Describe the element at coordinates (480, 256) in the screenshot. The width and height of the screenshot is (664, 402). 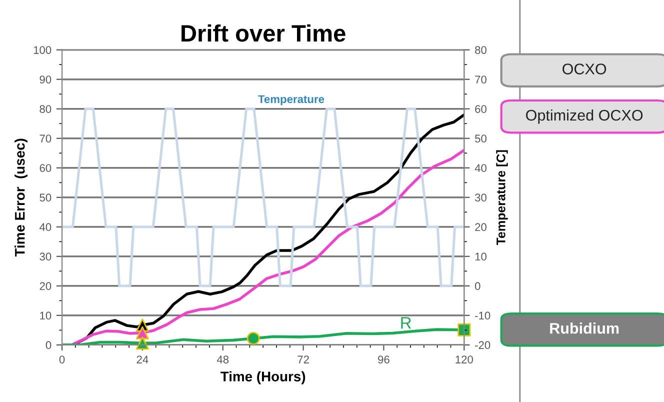
I see `y2-tick-label: 10` at that location.